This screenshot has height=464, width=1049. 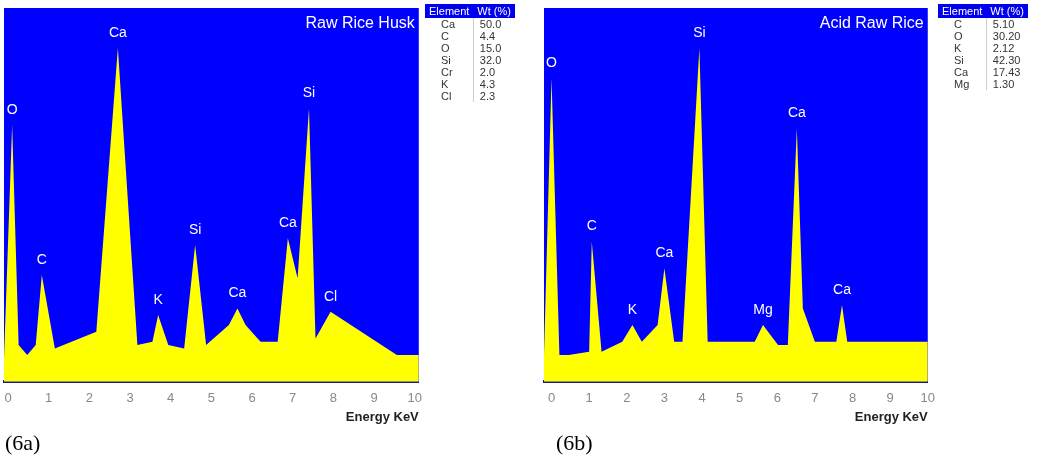 I want to click on text: 5.10, so click(x=1003, y=24).